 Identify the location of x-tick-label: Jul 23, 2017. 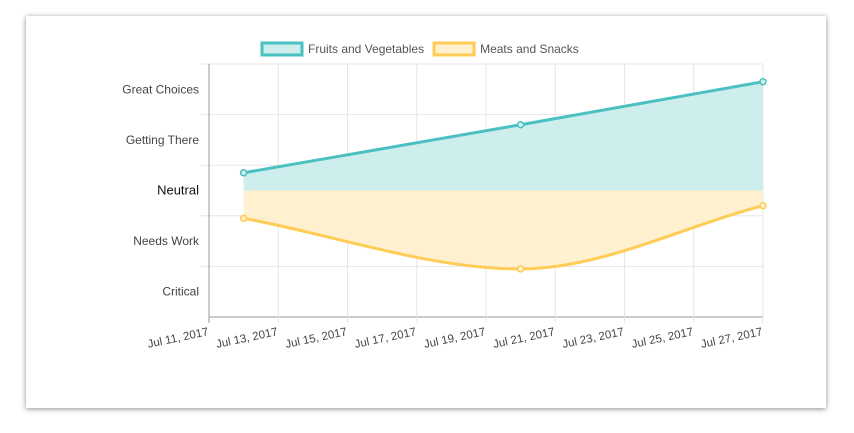
(593, 338).